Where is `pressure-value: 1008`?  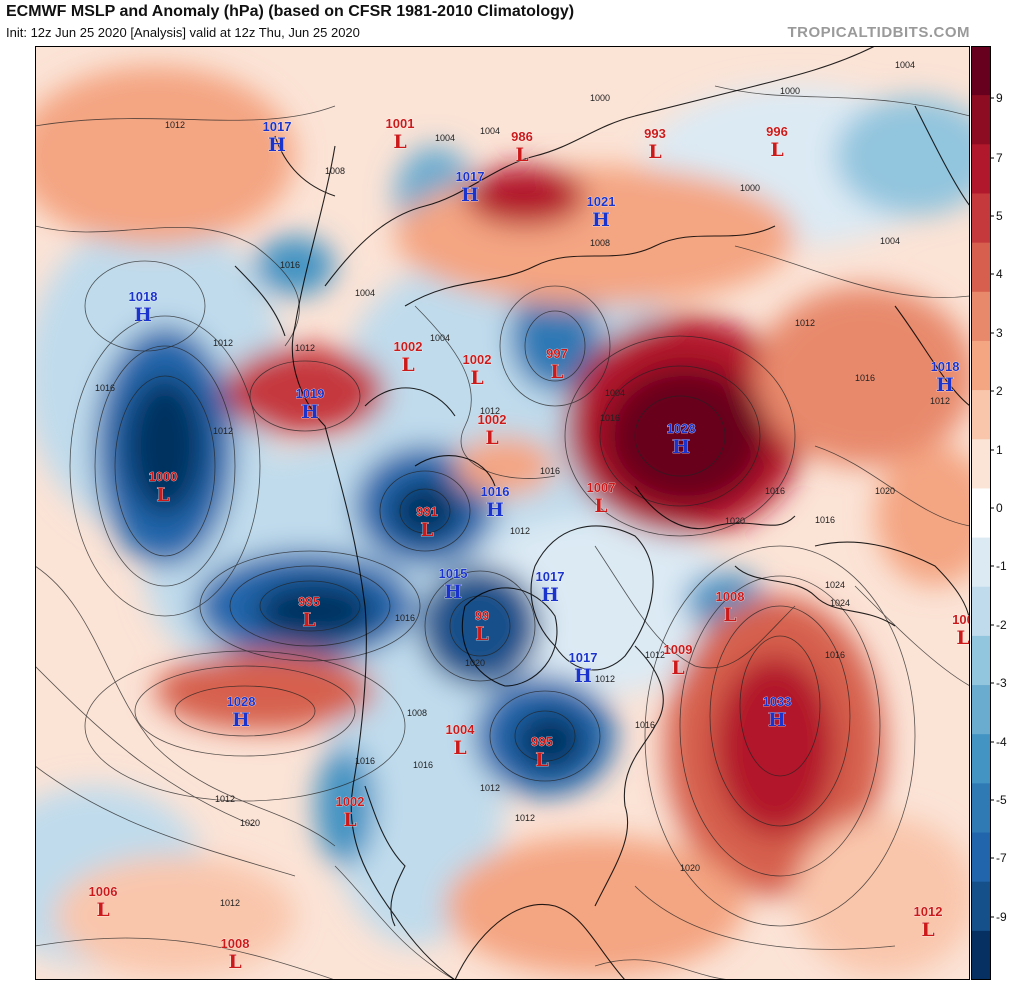 pressure-value: 1008 is located at coordinates (730, 596).